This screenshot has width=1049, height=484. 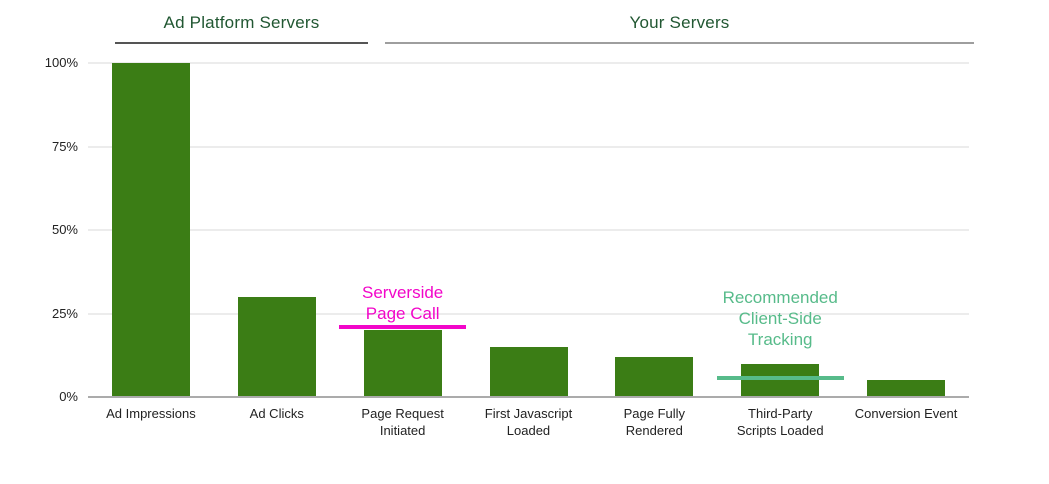 I want to click on y-tick-label-25: 25%, so click(x=64, y=313).